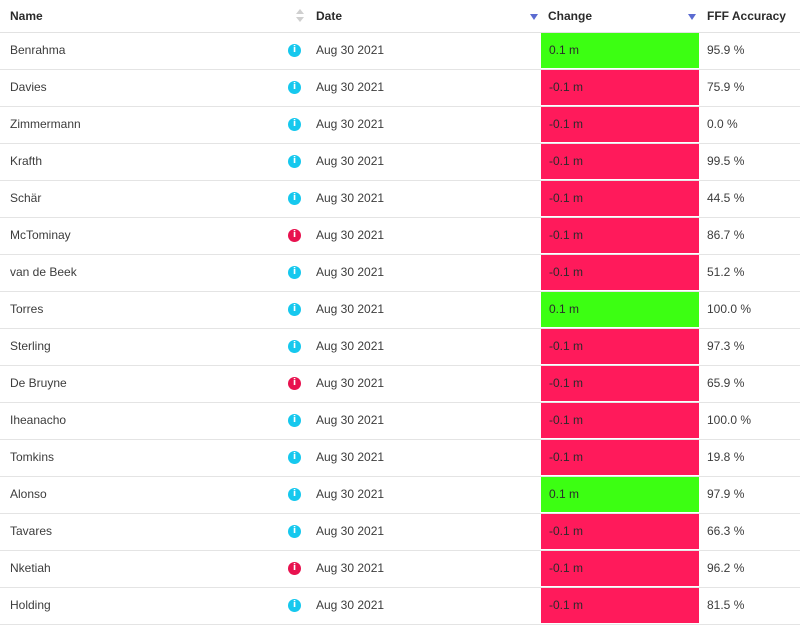 This screenshot has width=800, height=625. What do you see at coordinates (726, 198) in the screenshot?
I see `accuracy-value: 44.5 %` at bounding box center [726, 198].